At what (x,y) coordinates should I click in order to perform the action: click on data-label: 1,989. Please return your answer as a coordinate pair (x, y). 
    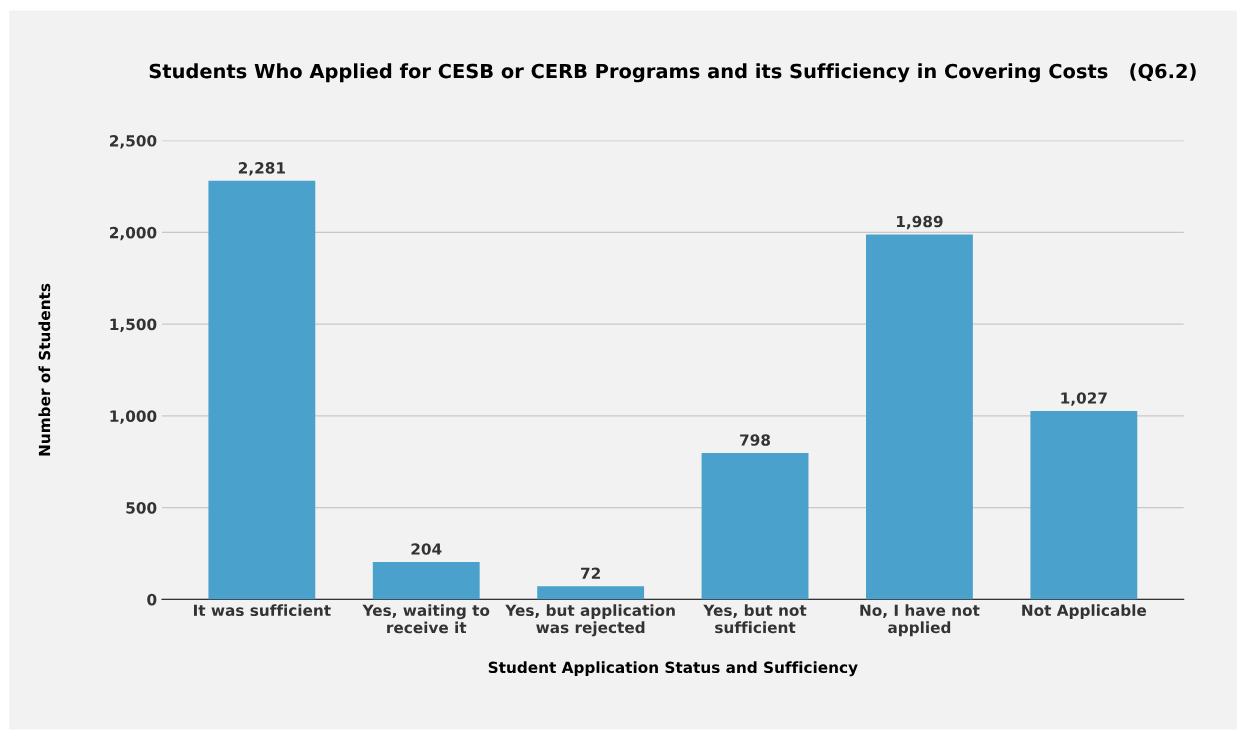
    Looking at the image, I should click on (920, 222).